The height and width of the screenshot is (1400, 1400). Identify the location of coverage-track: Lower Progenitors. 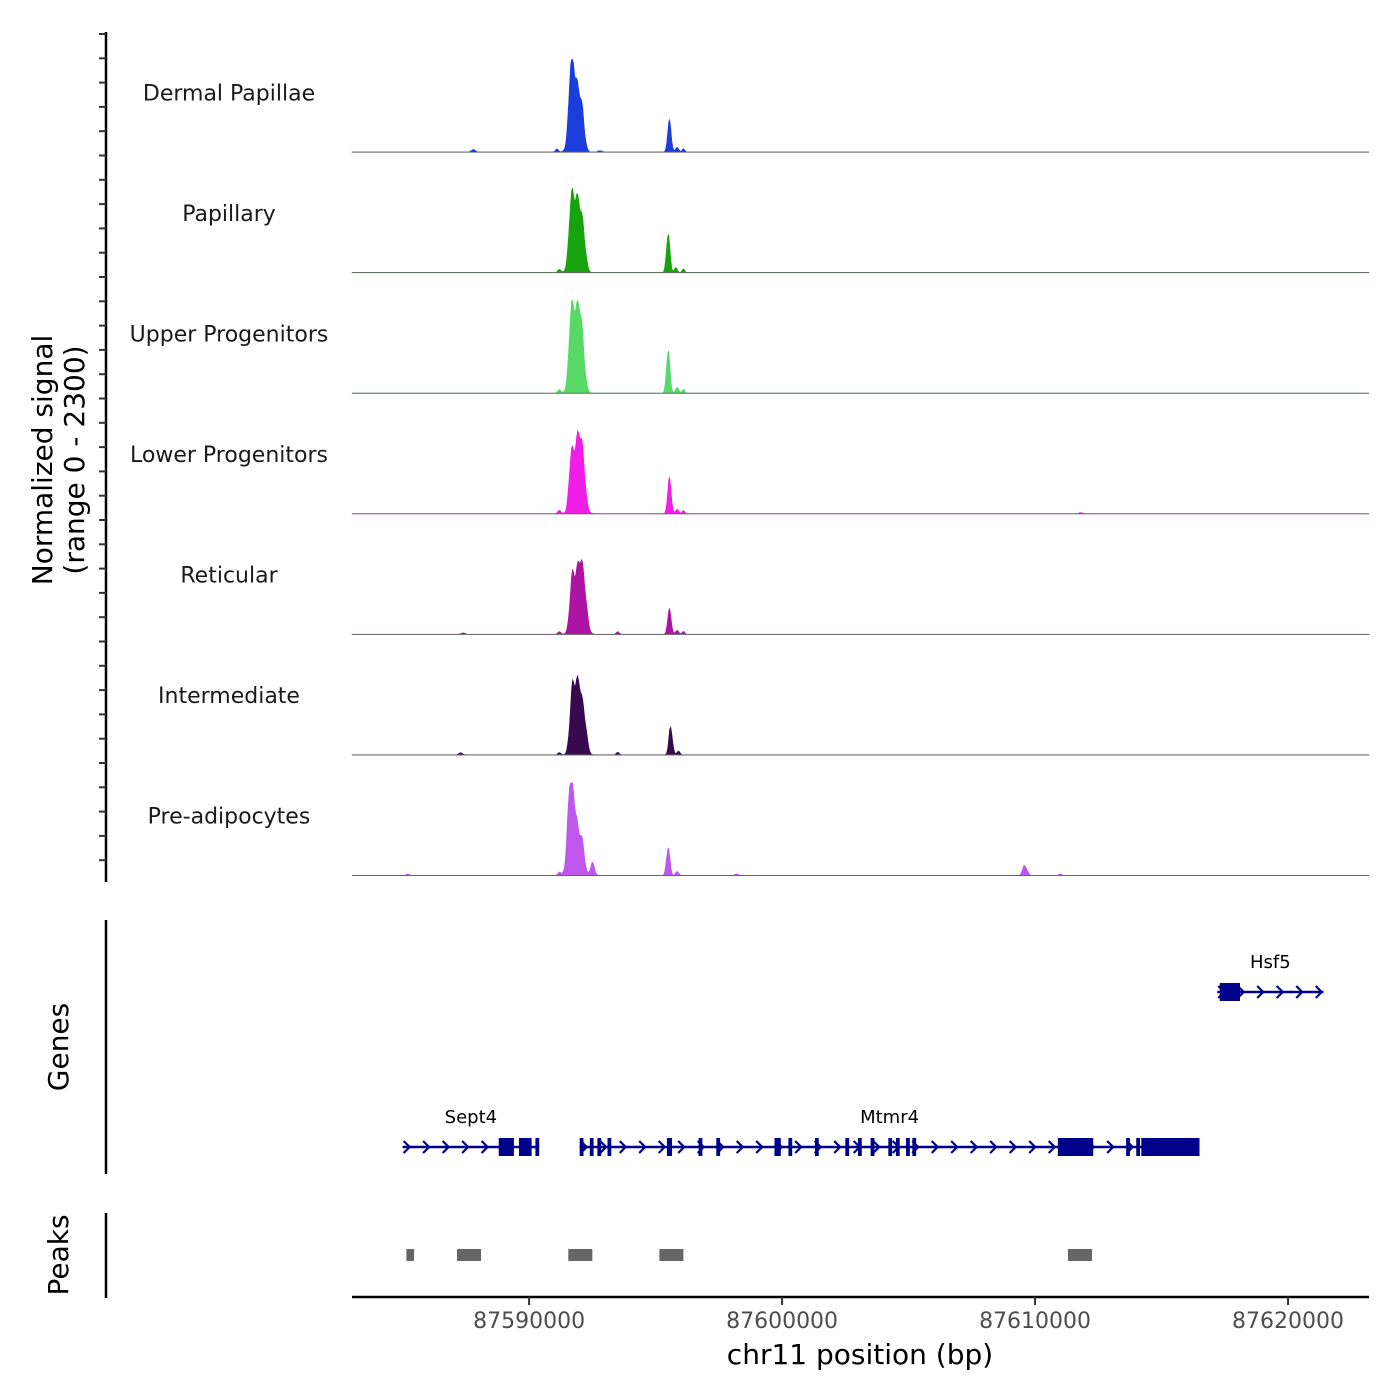
(750, 472).